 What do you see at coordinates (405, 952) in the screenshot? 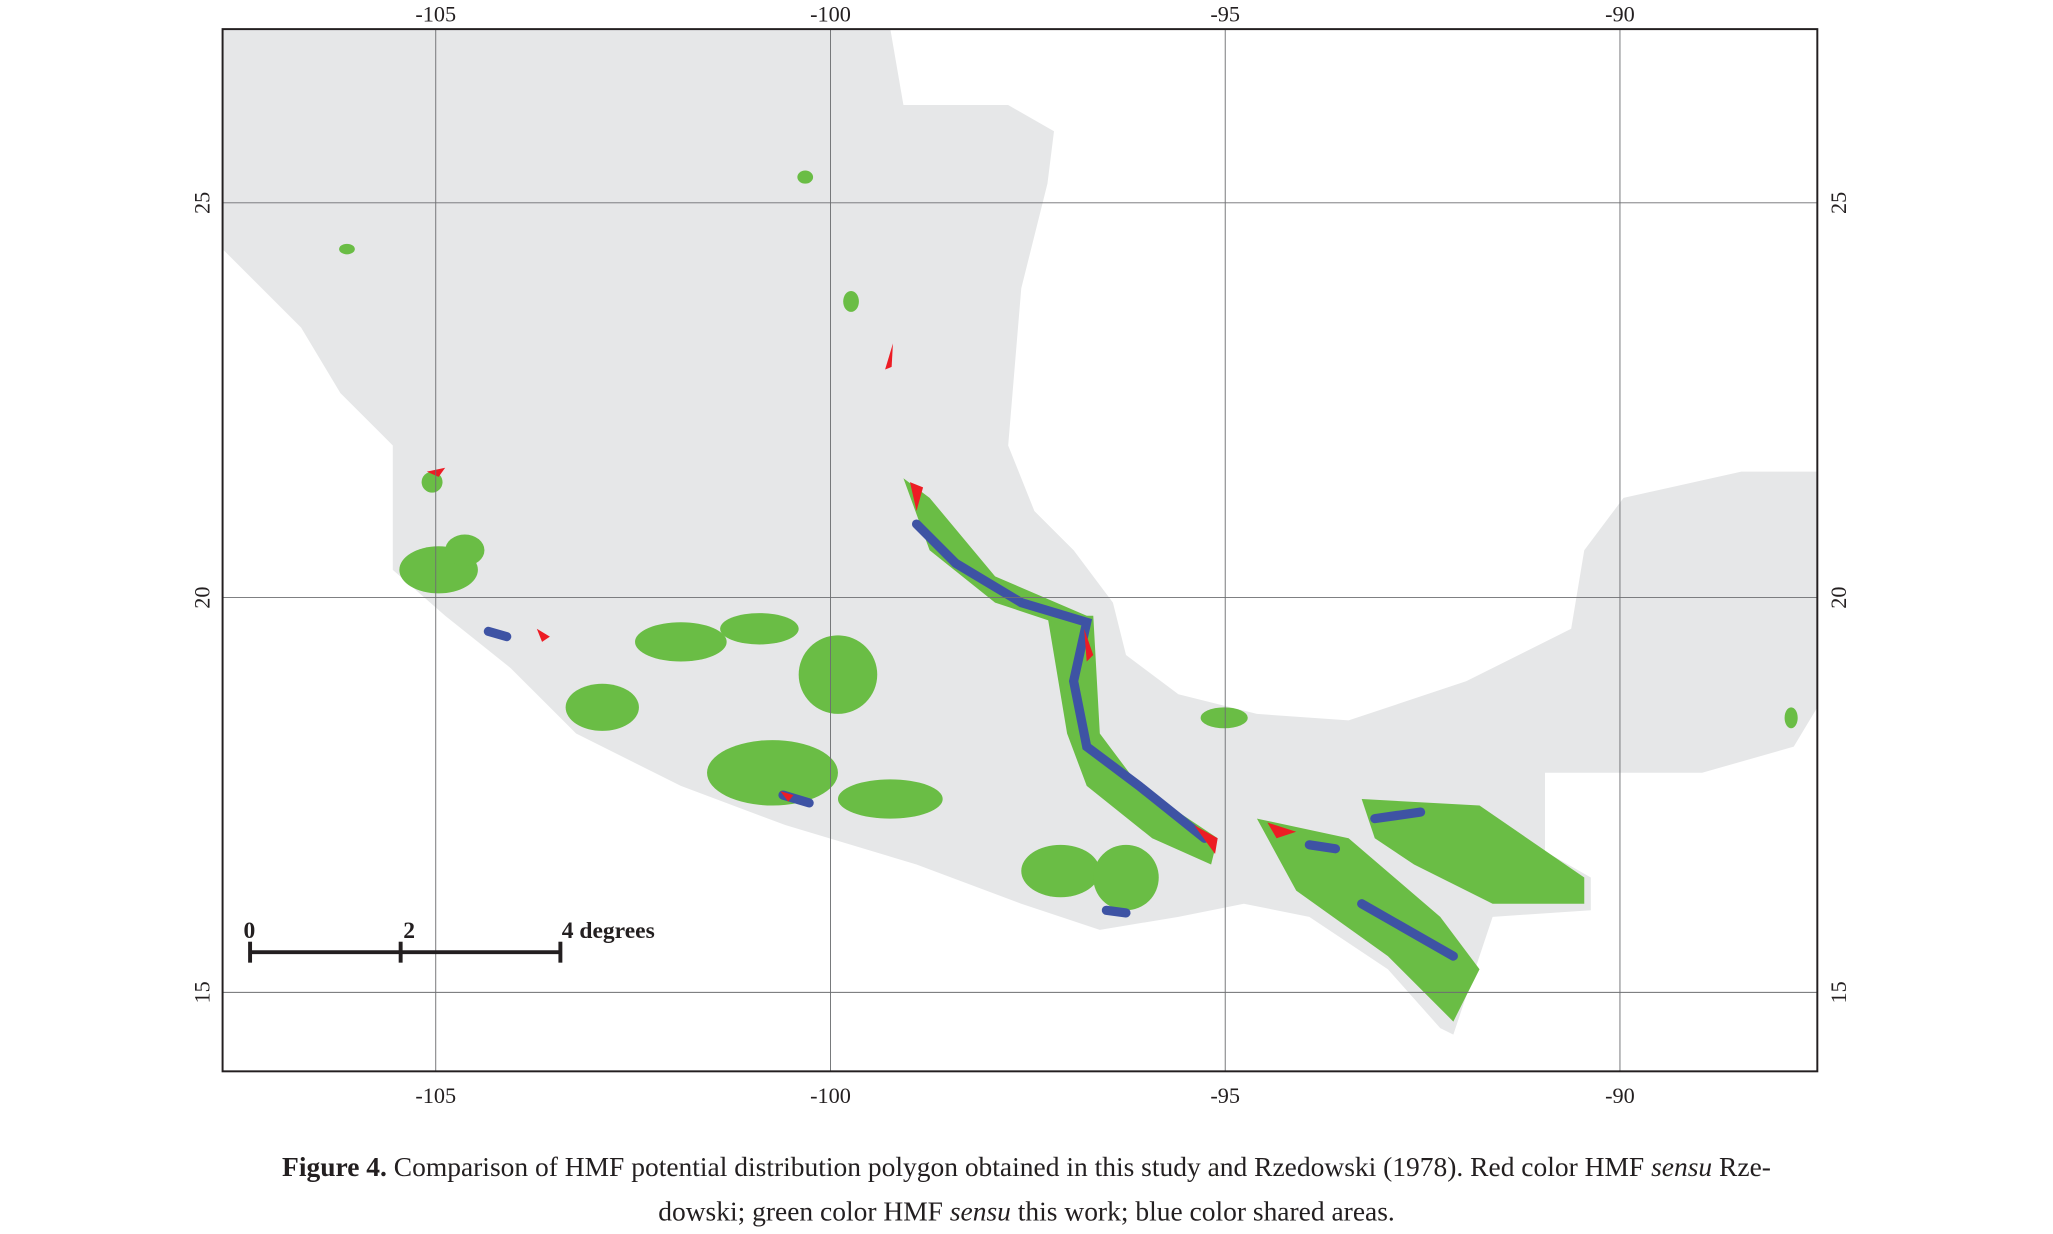
I see `scale-bar` at bounding box center [405, 952].